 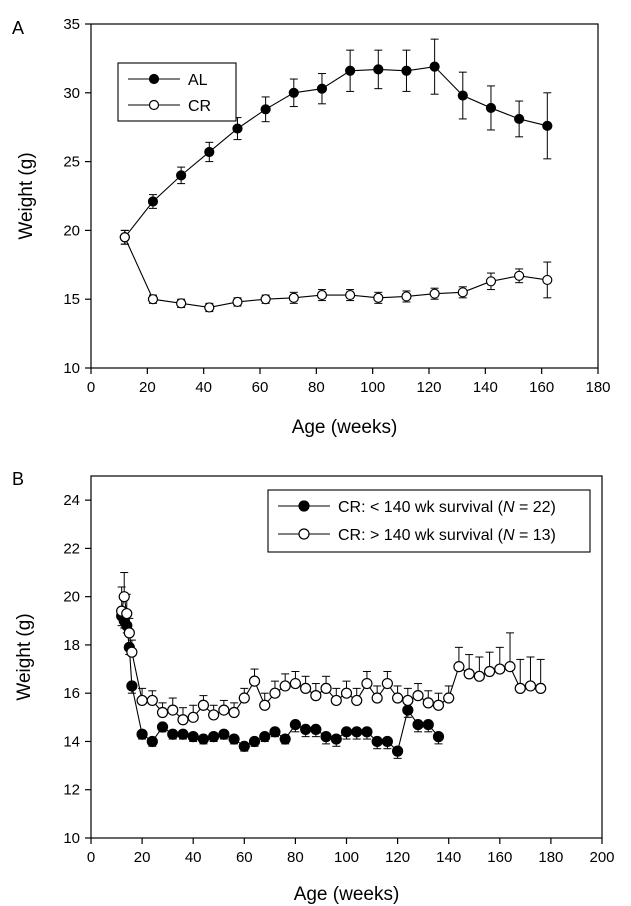 I want to click on y-tick-label: 18, so click(x=71, y=645).